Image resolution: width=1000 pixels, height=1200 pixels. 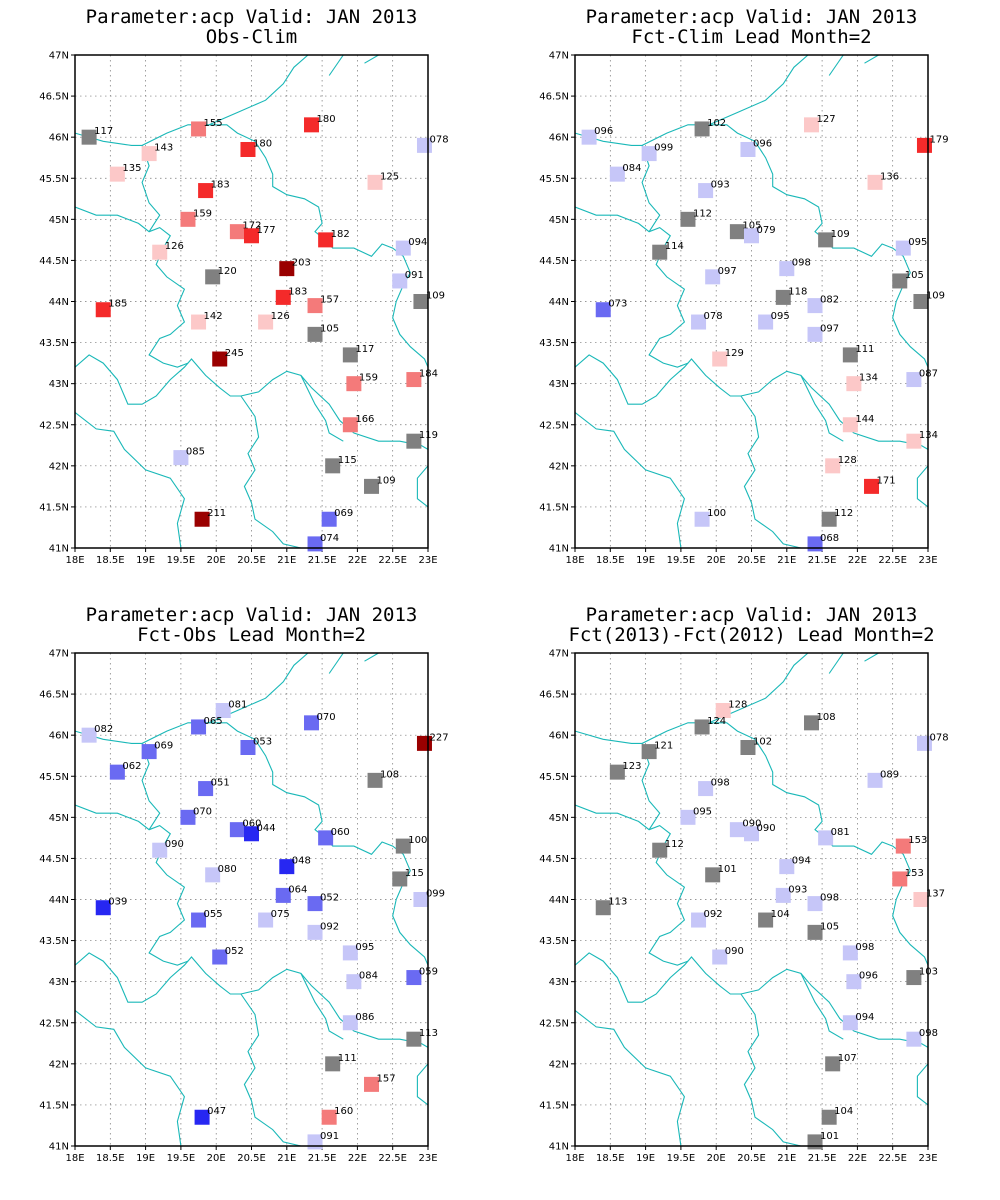 I want to click on station-value-label: 099, so click(x=435, y=894).